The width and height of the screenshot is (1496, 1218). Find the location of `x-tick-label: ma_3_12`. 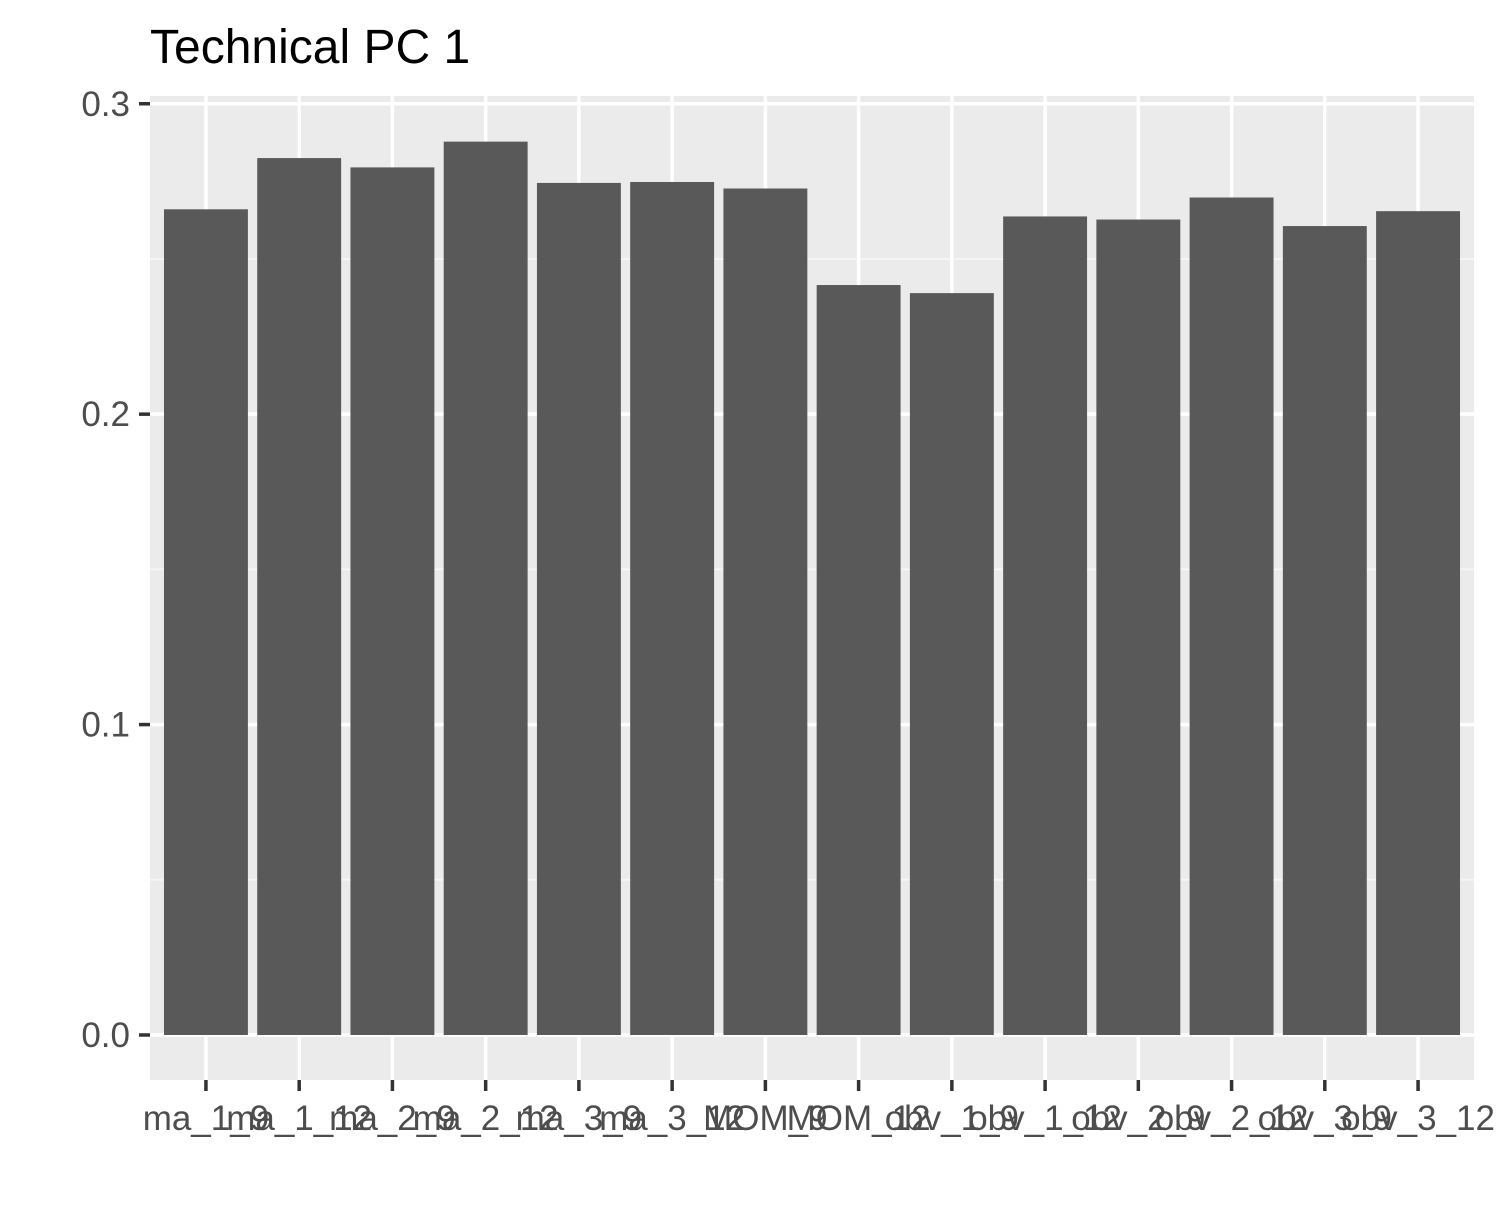

x-tick-label: ma_3_12 is located at coordinates (672, 1118).